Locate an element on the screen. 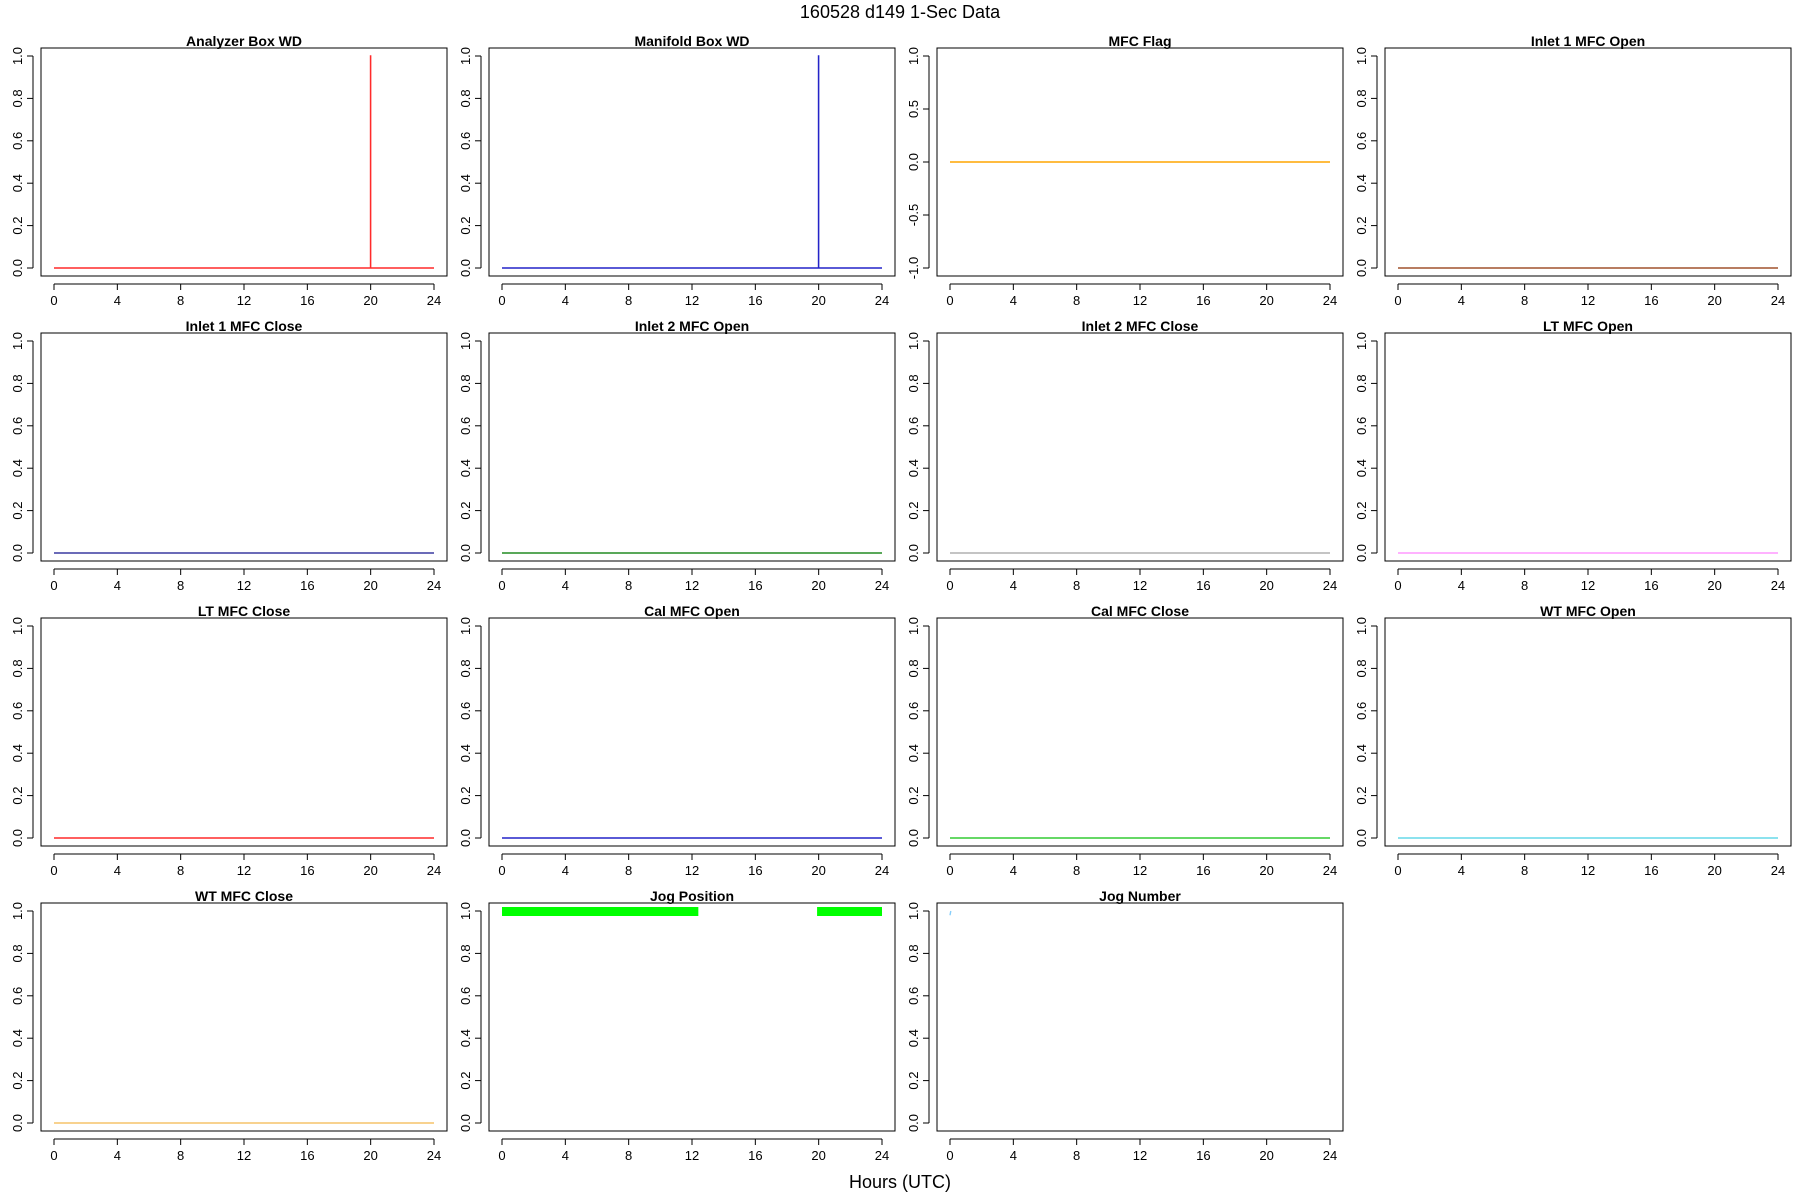 This screenshot has height=1200, width=1800. panel-title: Manifold Box WD is located at coordinates (691, 41).